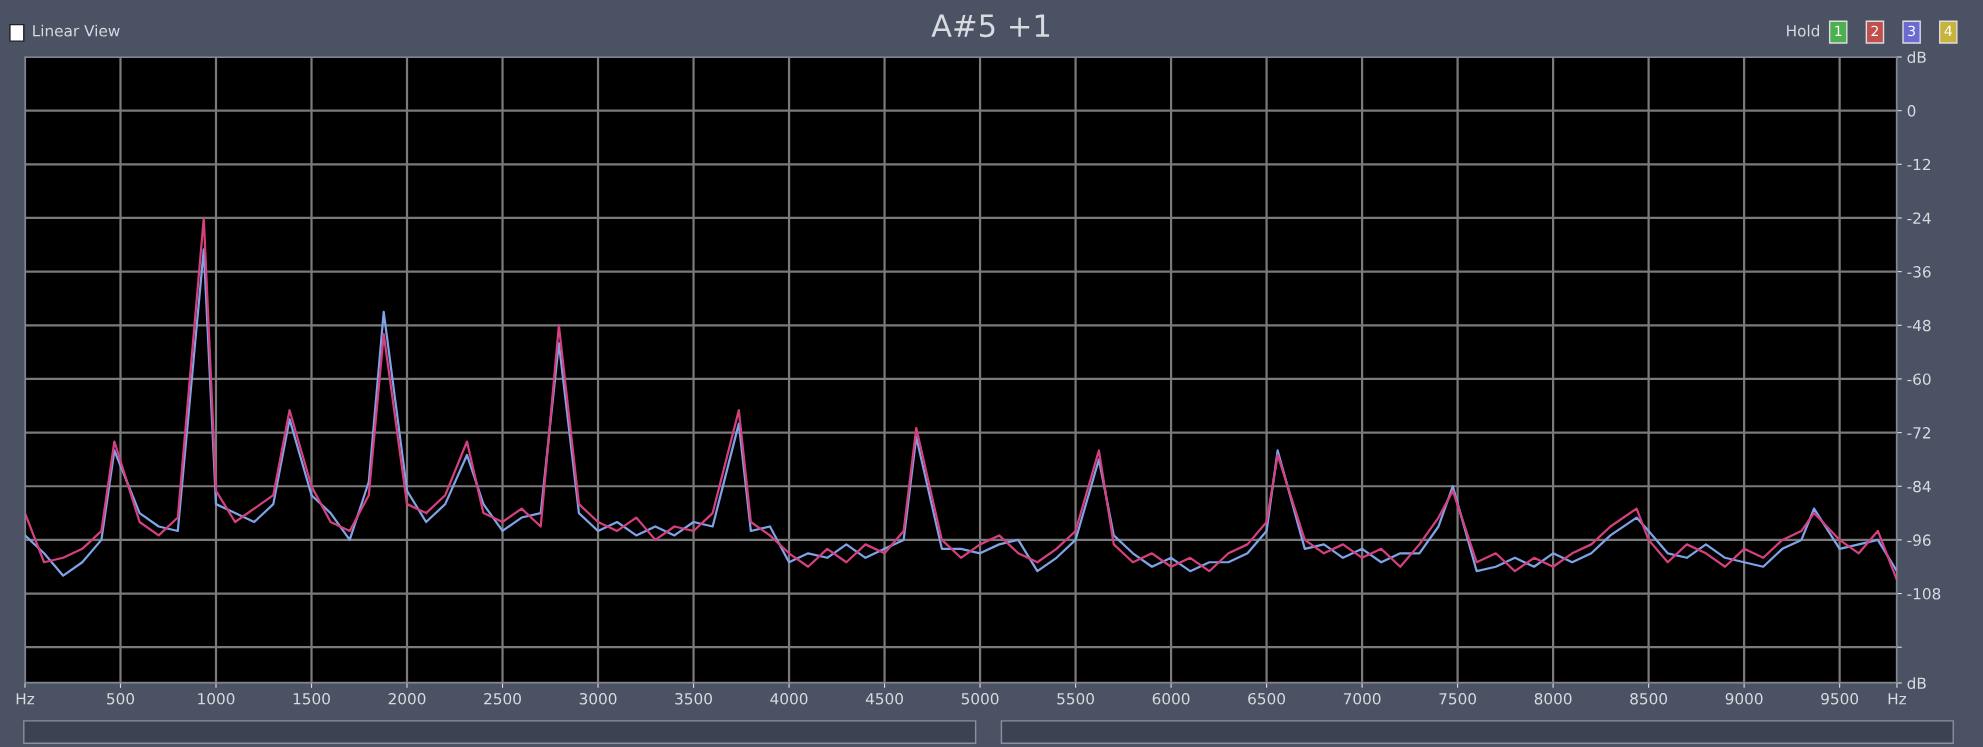 This screenshot has width=1983, height=747. Describe the element at coordinates (598, 698) in the screenshot. I see `x-tick-label: 3000` at that location.